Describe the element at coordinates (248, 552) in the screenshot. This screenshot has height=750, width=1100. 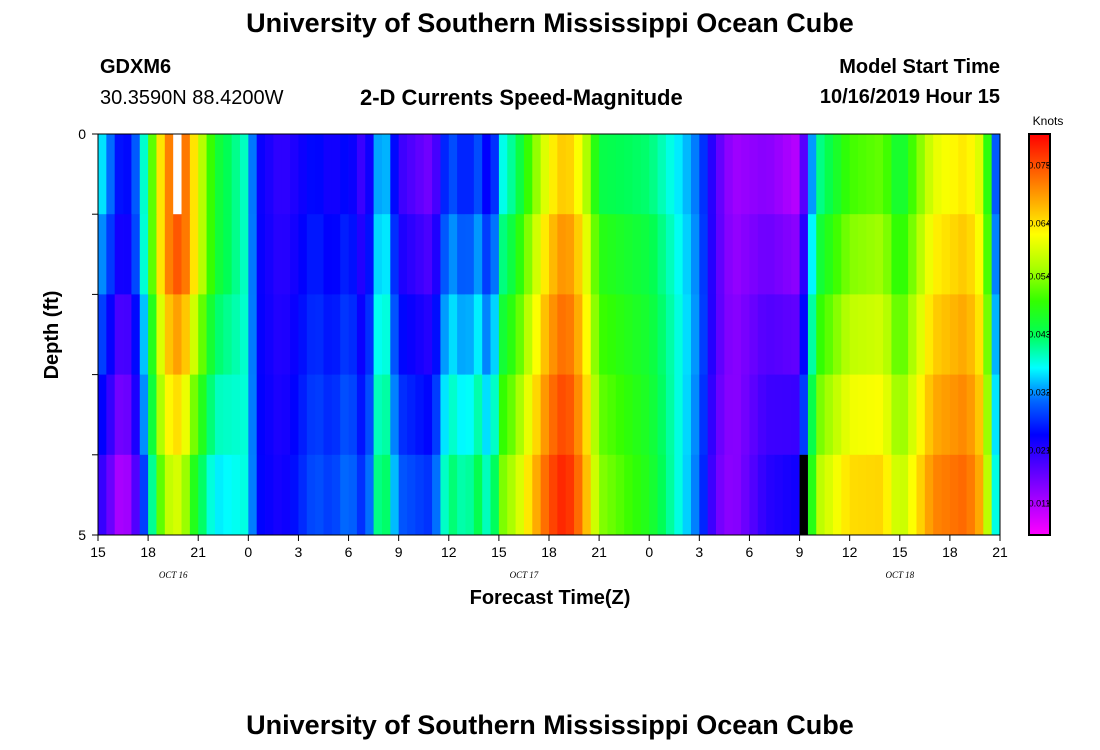
I see `x-tick-label: 0` at that location.